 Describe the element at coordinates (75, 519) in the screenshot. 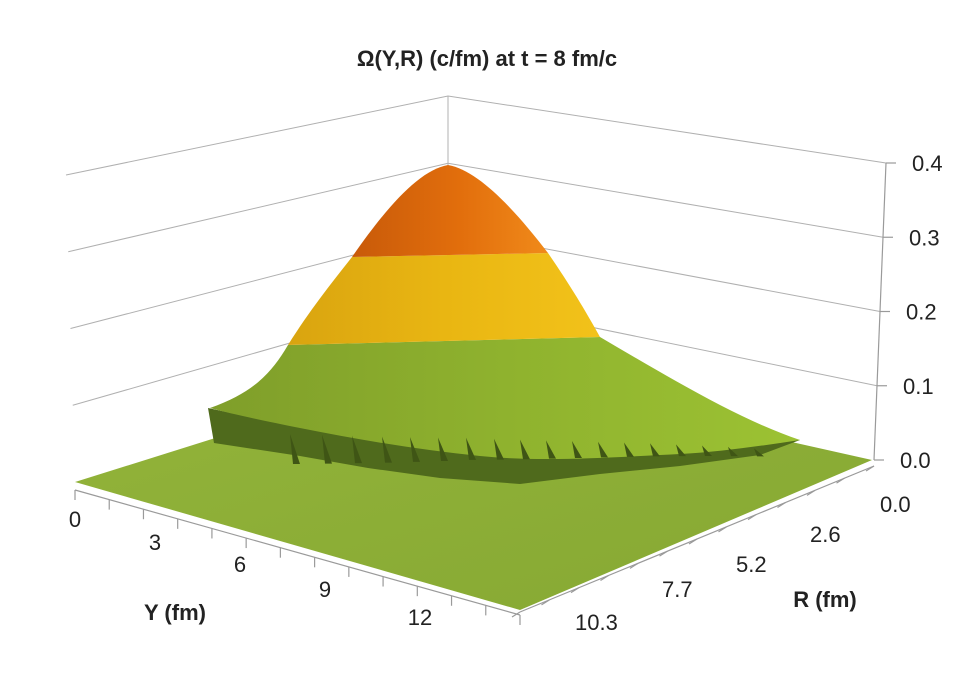

I see `x-tick-label: 0` at that location.